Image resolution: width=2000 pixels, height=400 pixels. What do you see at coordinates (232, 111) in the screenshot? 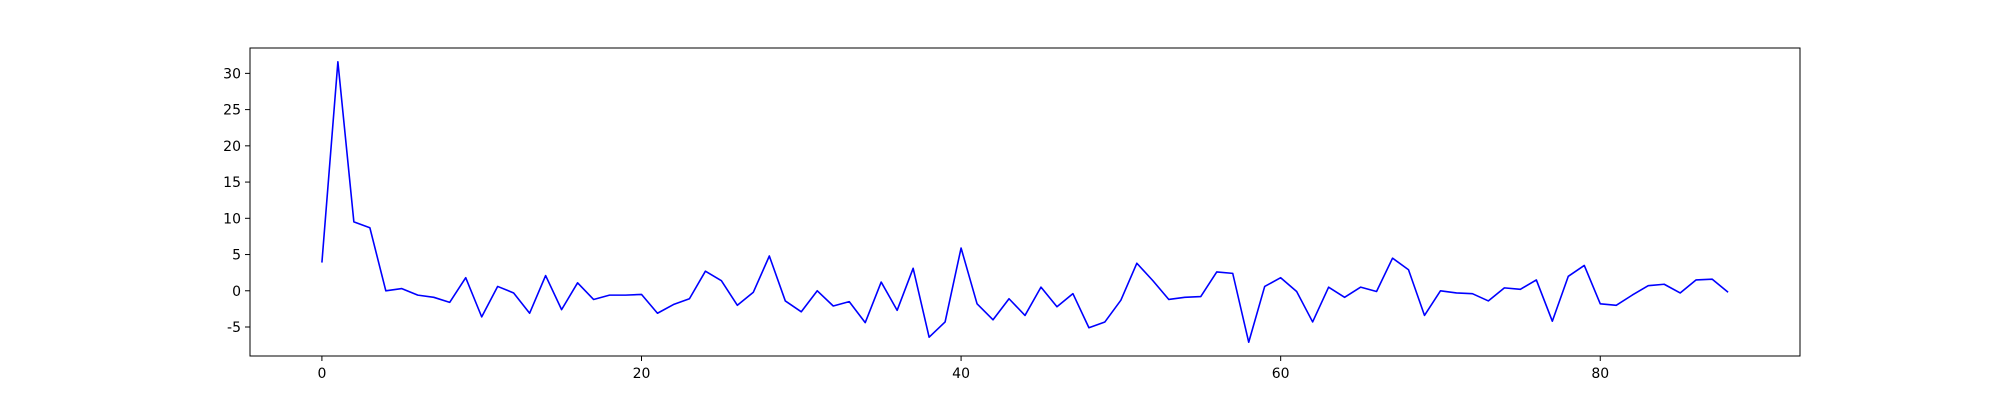
I see `y-tick-label: 25` at bounding box center [232, 111].